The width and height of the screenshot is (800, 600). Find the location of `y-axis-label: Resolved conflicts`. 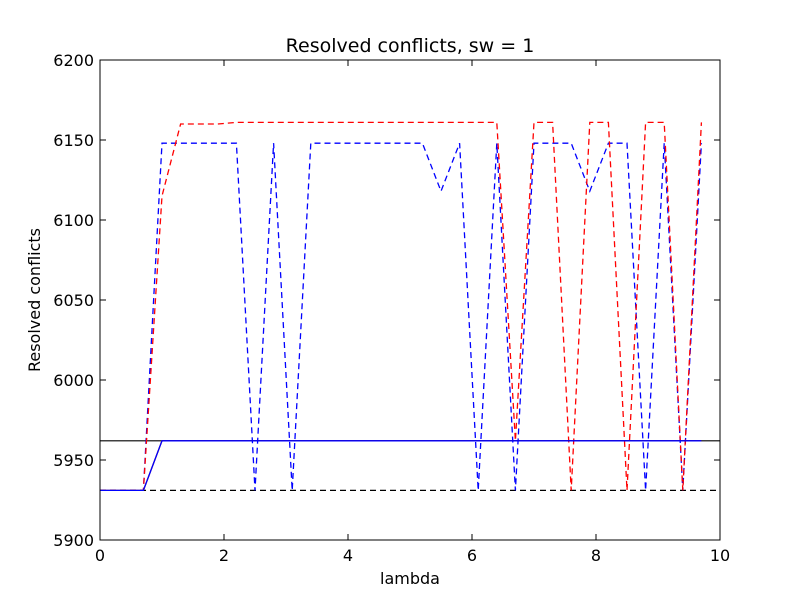

y-axis-label: Resolved conflicts is located at coordinates (34, 300).